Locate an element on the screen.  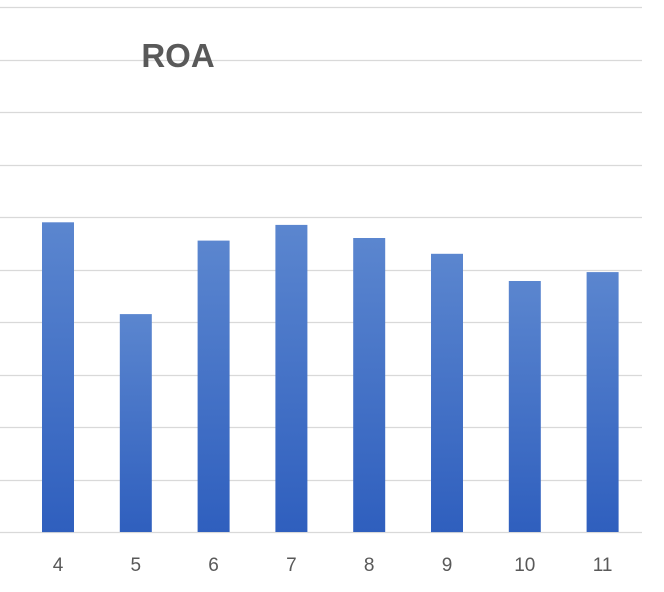
chart-title: ROA is located at coordinates (177, 55).